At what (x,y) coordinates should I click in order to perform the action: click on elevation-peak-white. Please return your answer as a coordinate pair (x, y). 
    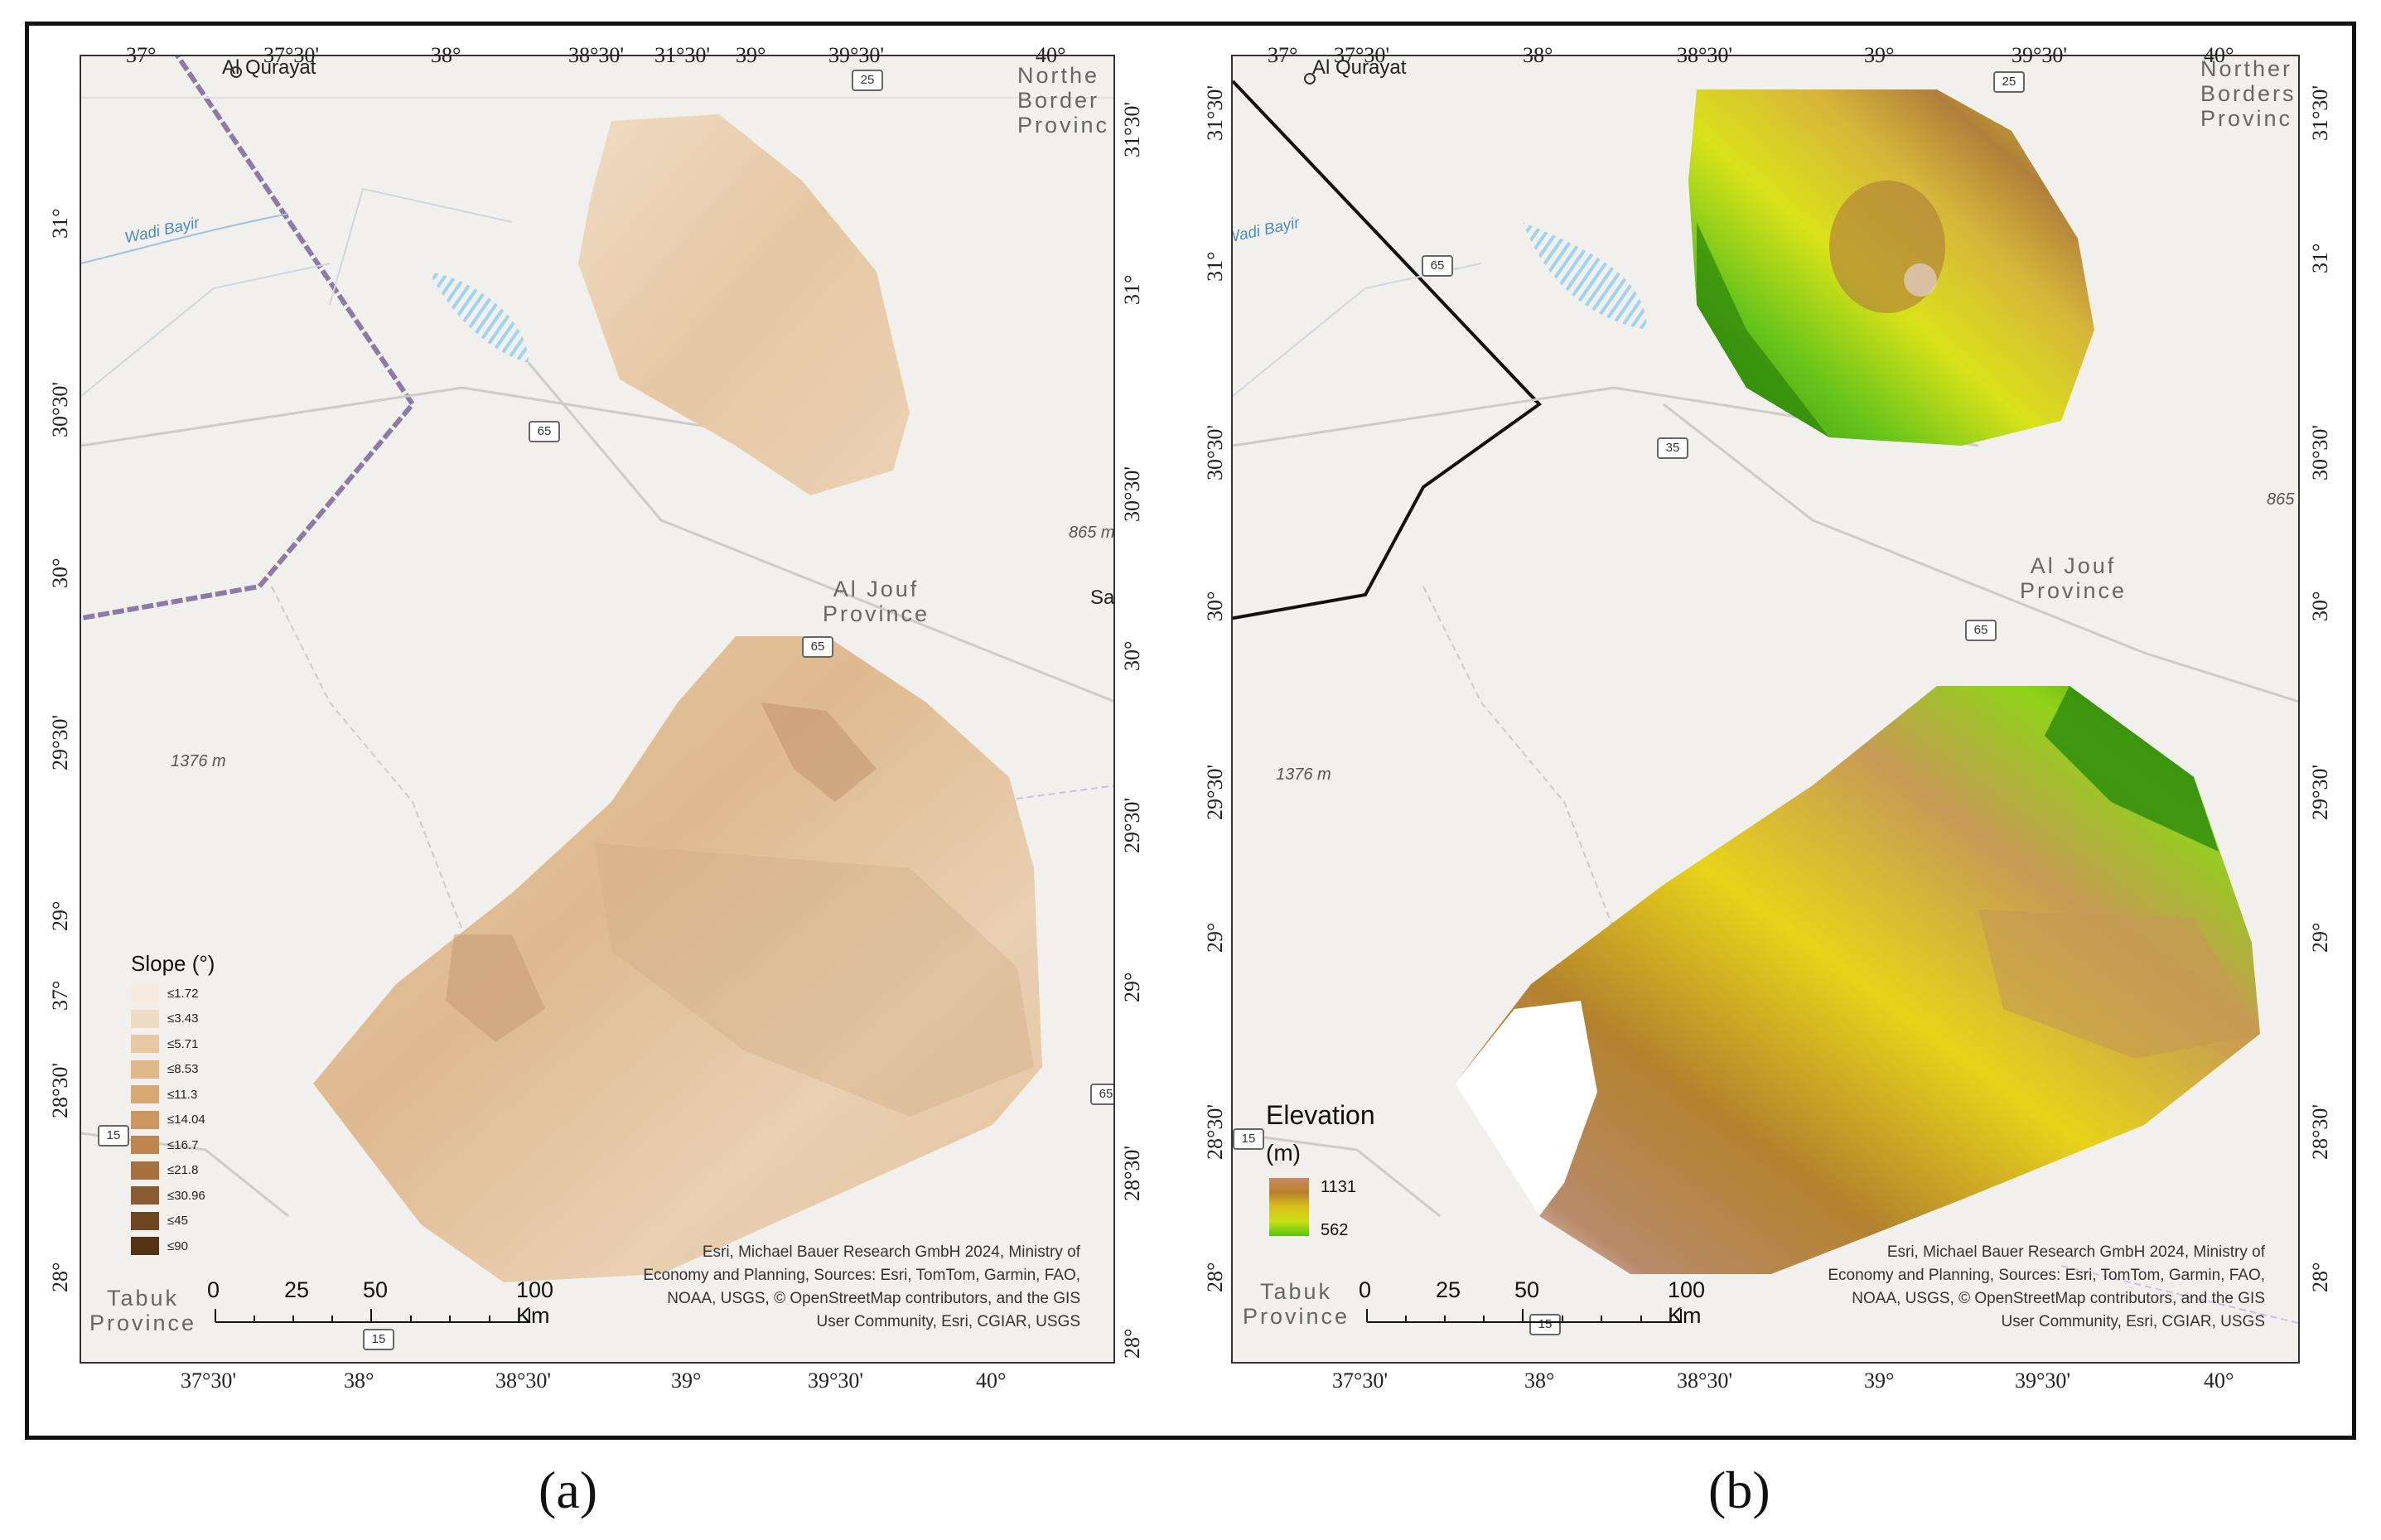
    Looking at the image, I should click on (1526, 1108).